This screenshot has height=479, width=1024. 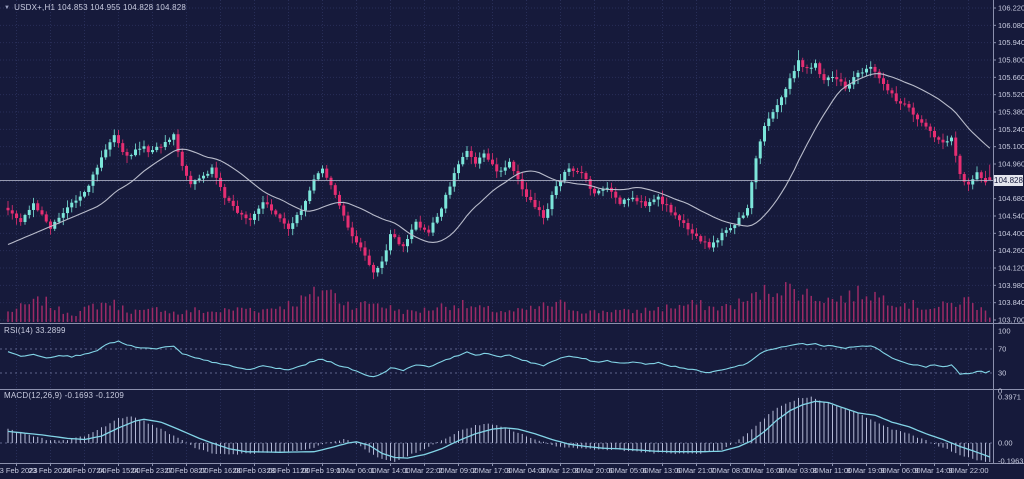 I want to click on time-tick-label: 6 Mar 21:00, so click(x=696, y=470).